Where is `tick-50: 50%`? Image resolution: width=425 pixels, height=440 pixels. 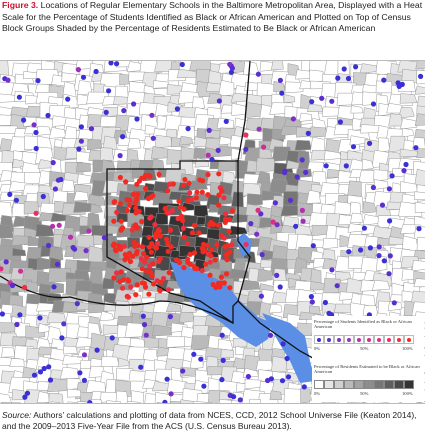 tick-50: 50% is located at coordinates (364, 393).